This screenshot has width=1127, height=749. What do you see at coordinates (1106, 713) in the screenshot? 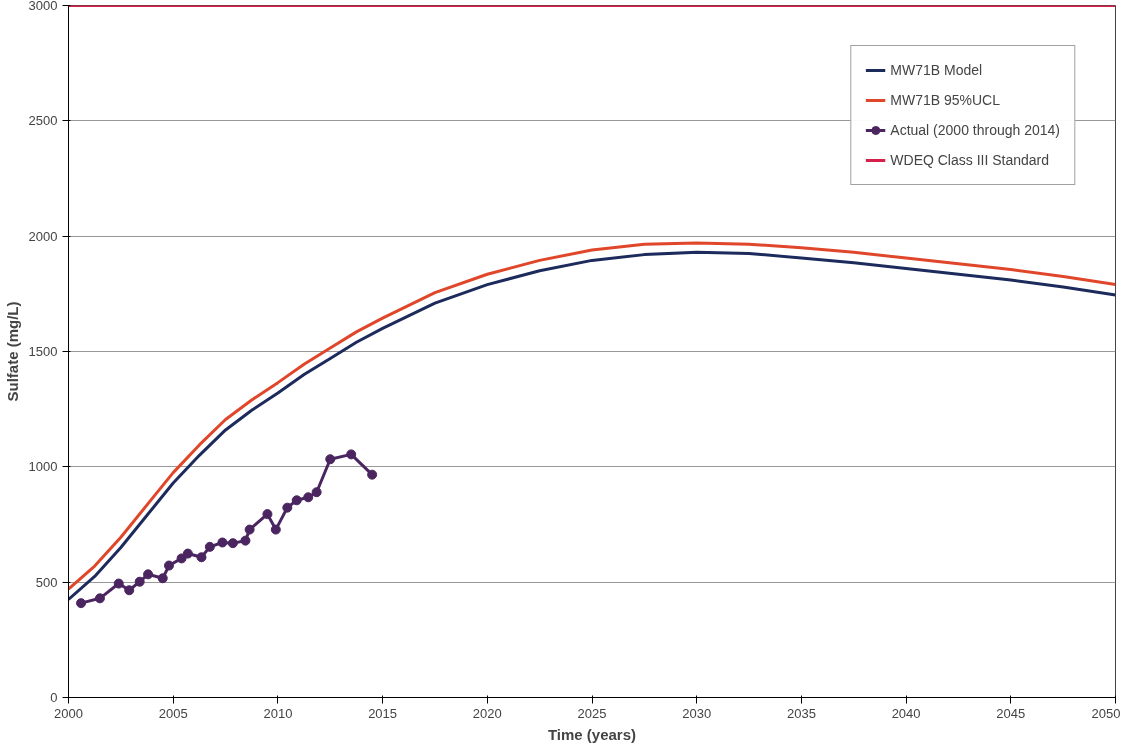
I see `x-tick-label: 2050` at bounding box center [1106, 713].